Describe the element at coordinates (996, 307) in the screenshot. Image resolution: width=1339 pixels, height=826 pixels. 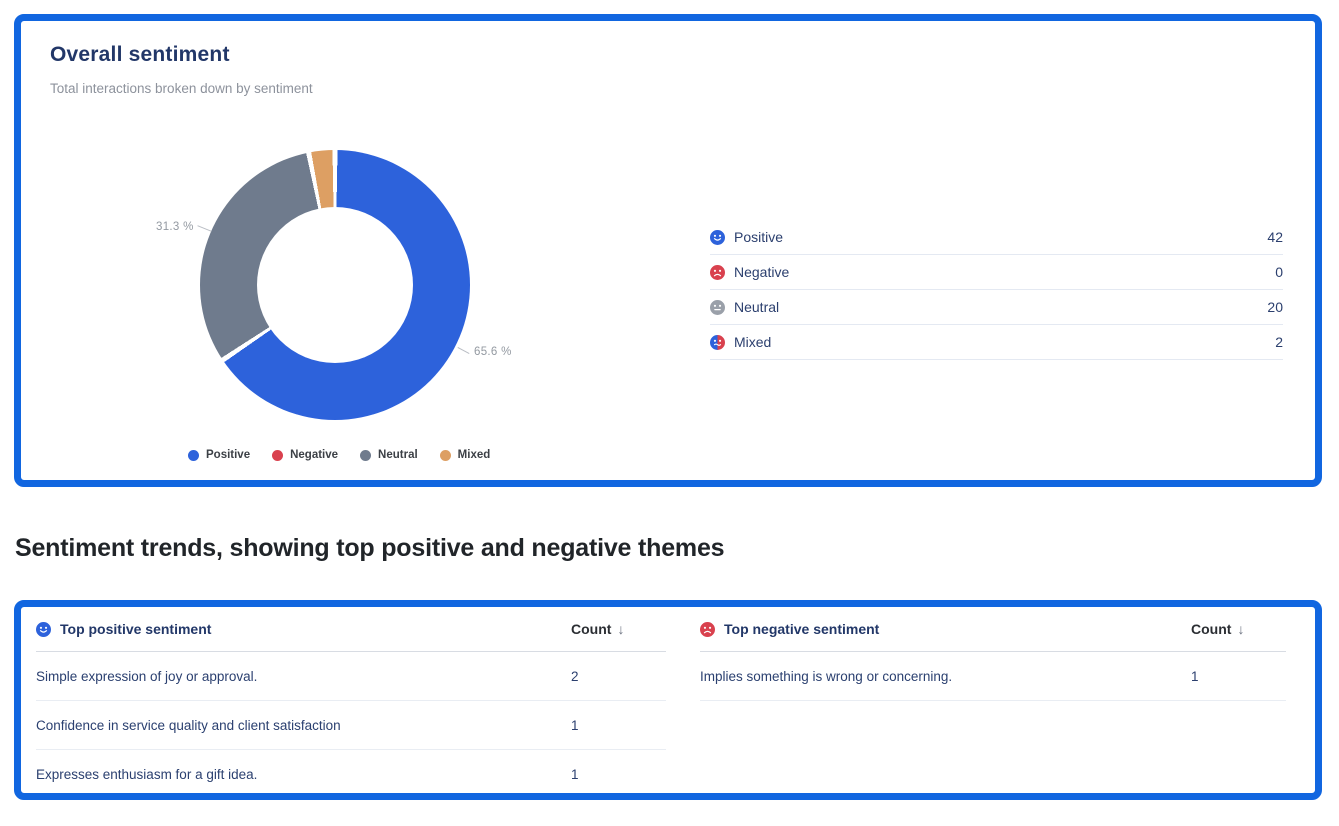
I see `breakdown-row-neutral: Neutral 20` at that location.